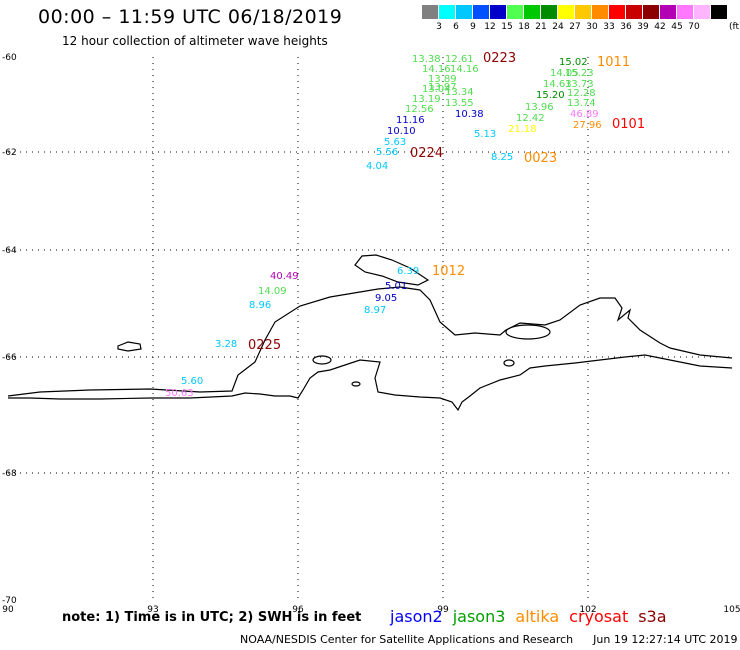 Image resolution: width=740 pixels, height=650 pixels. Describe the element at coordinates (284, 276) in the screenshot. I see `wave-height-value: 40.49` at that location.